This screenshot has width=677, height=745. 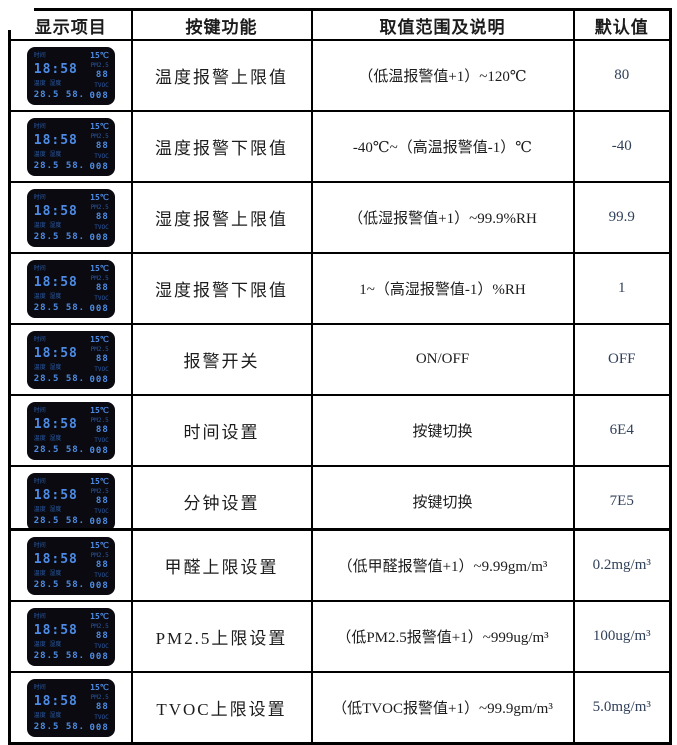 I want to click on default-value-cell: 100ug/m³, so click(x=622, y=636).